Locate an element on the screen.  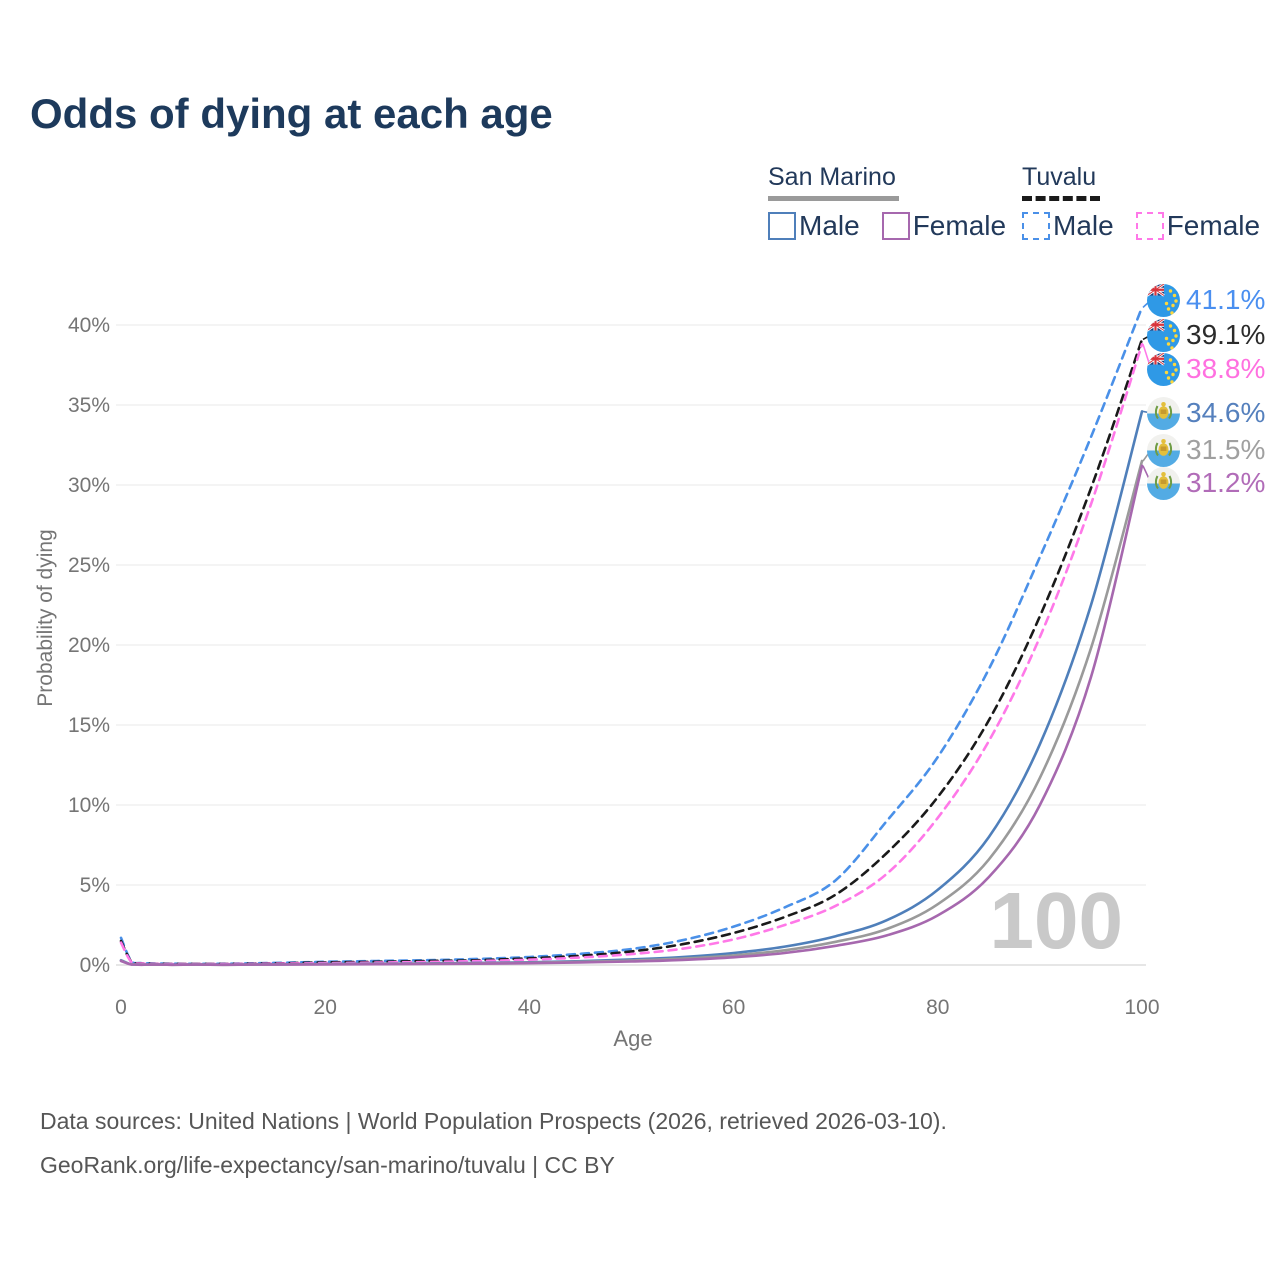
legend-group-san-marino: San Marino Male Female is located at coordinates (898, 202).